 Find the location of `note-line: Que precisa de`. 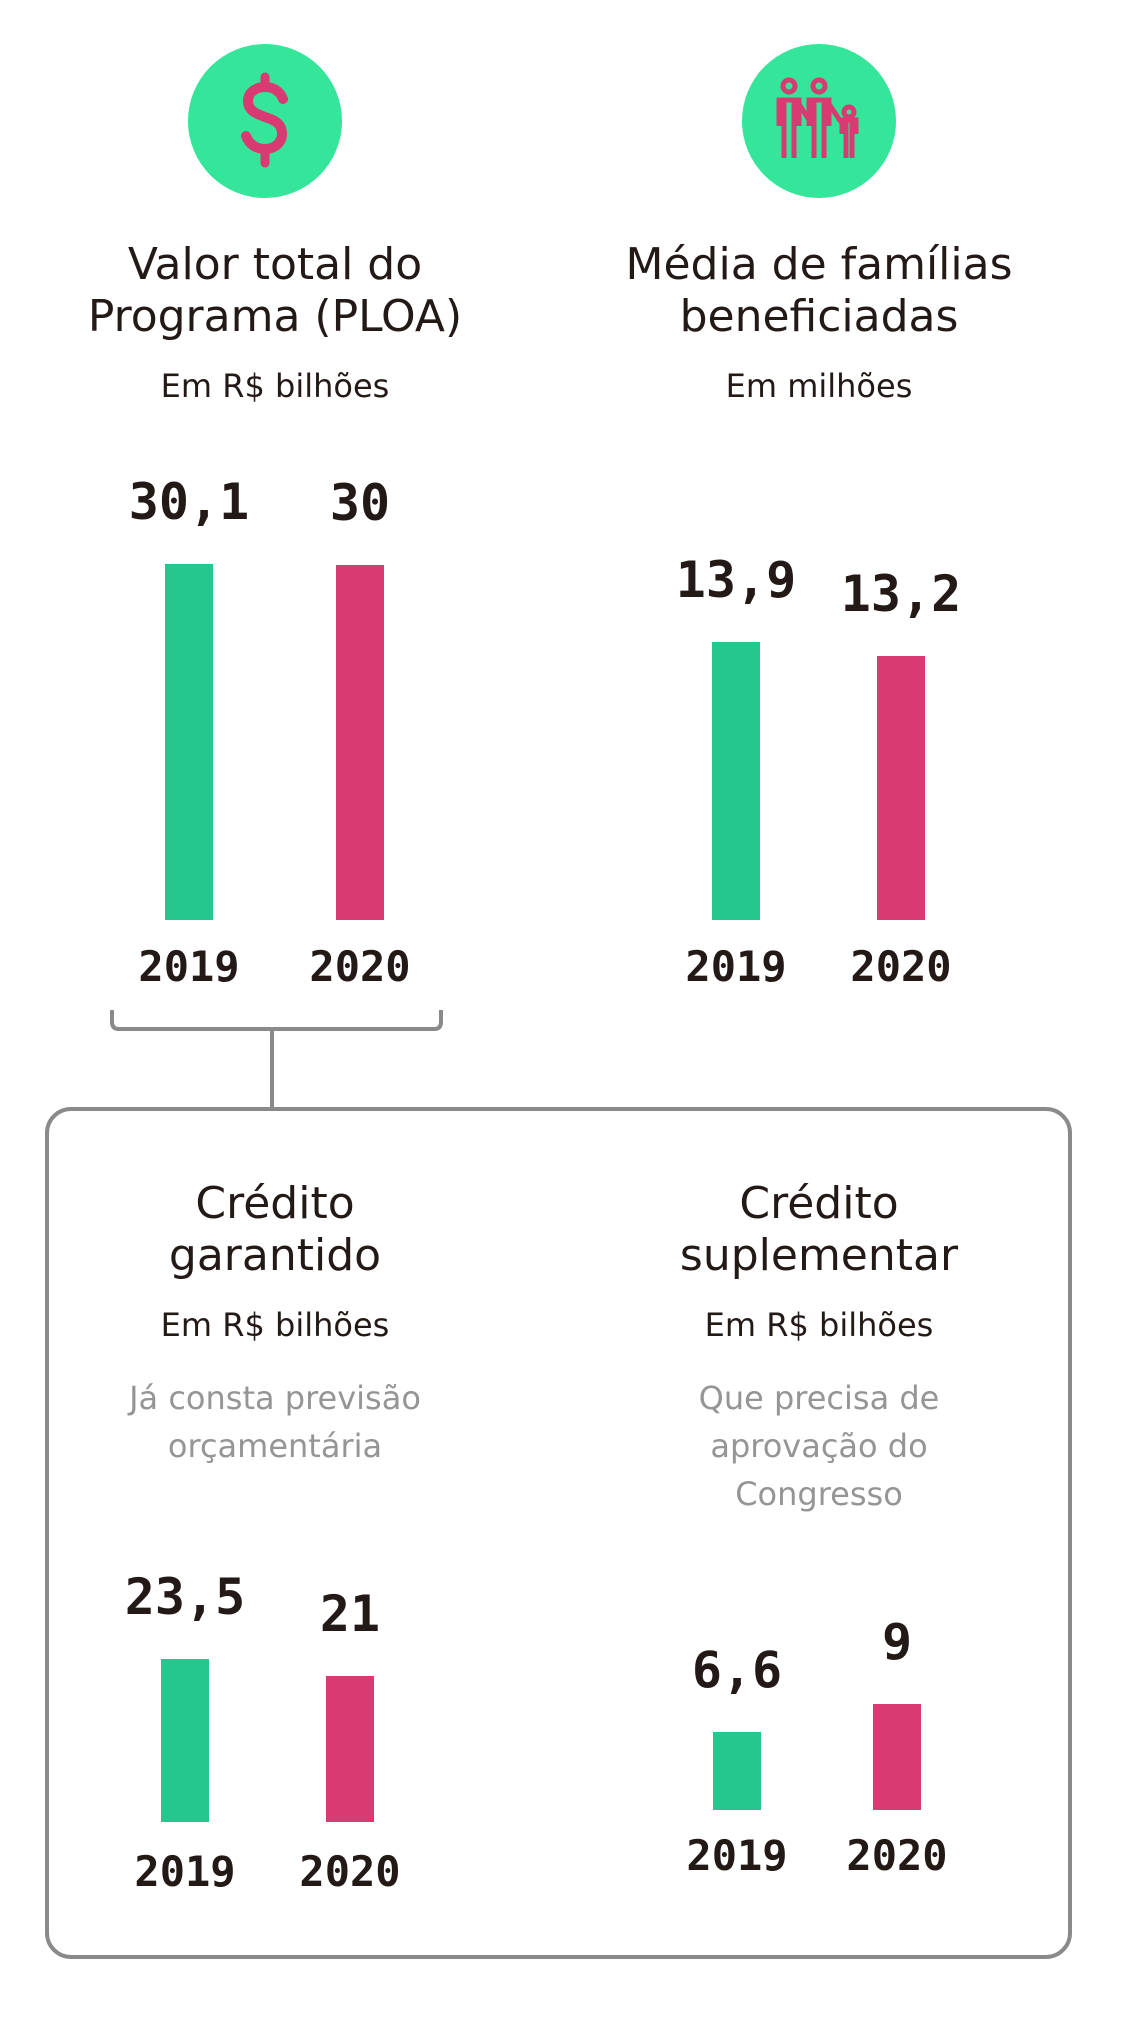

note-line: Que precisa de is located at coordinates (819, 1398).